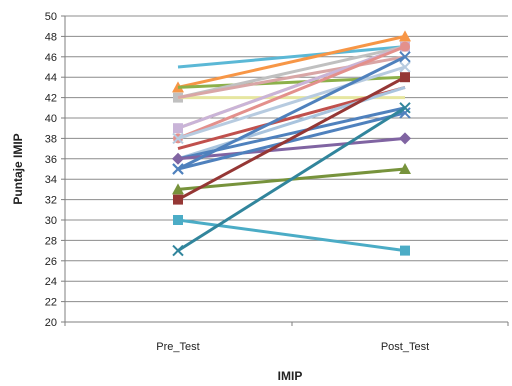  What do you see at coordinates (177, 347) in the screenshot?
I see `x-tick-label: Pre_Test` at bounding box center [177, 347].